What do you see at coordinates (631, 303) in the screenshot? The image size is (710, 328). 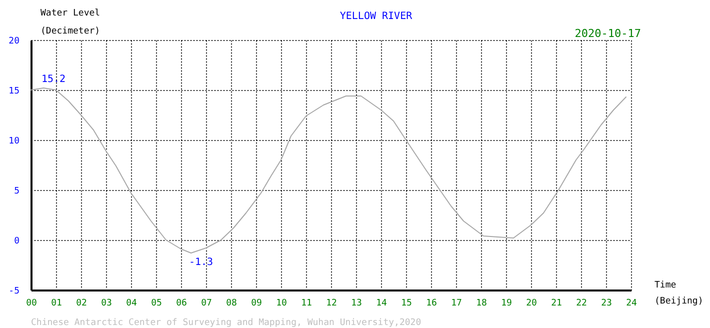 I see `x-tick-label: 24` at bounding box center [631, 303].